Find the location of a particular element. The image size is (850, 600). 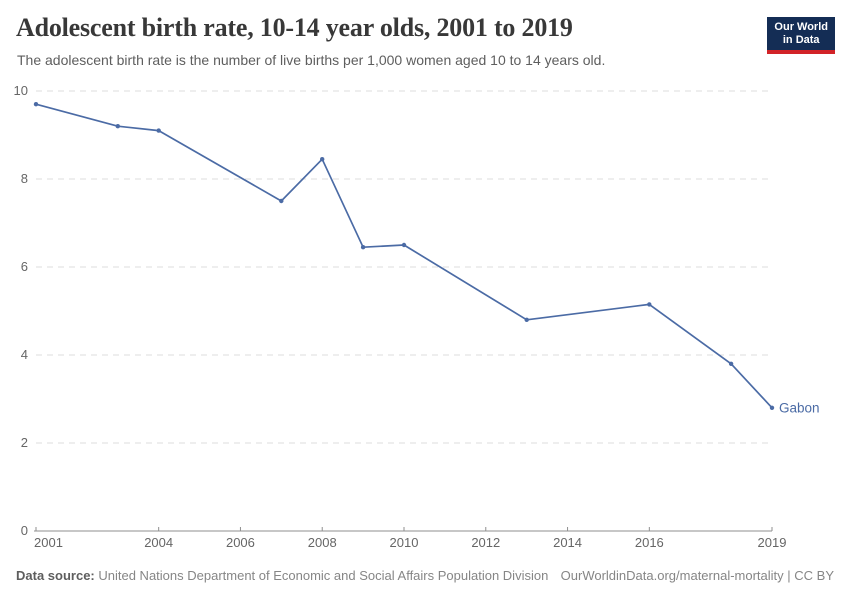

x-tick-label: 2019 is located at coordinates (772, 542).